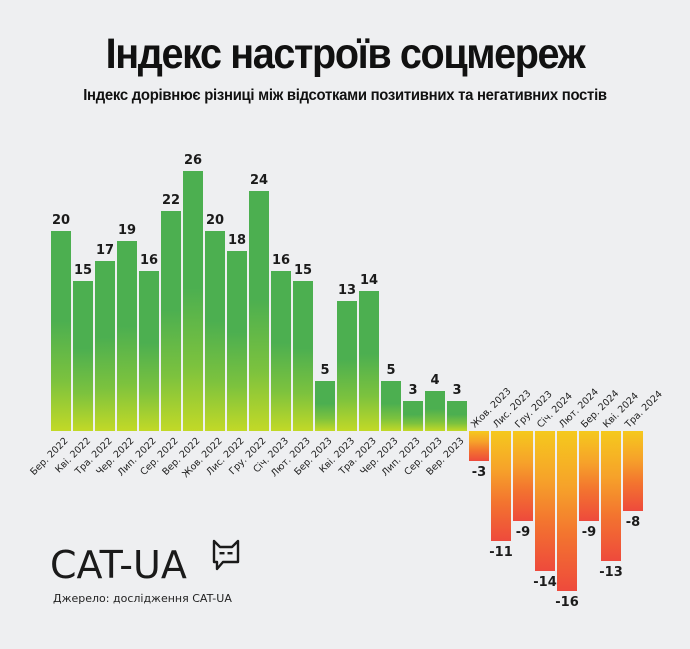 Image resolution: width=690 pixels, height=649 pixels. What do you see at coordinates (347, 290) in the screenshot?
I see `value-label: 13` at bounding box center [347, 290].